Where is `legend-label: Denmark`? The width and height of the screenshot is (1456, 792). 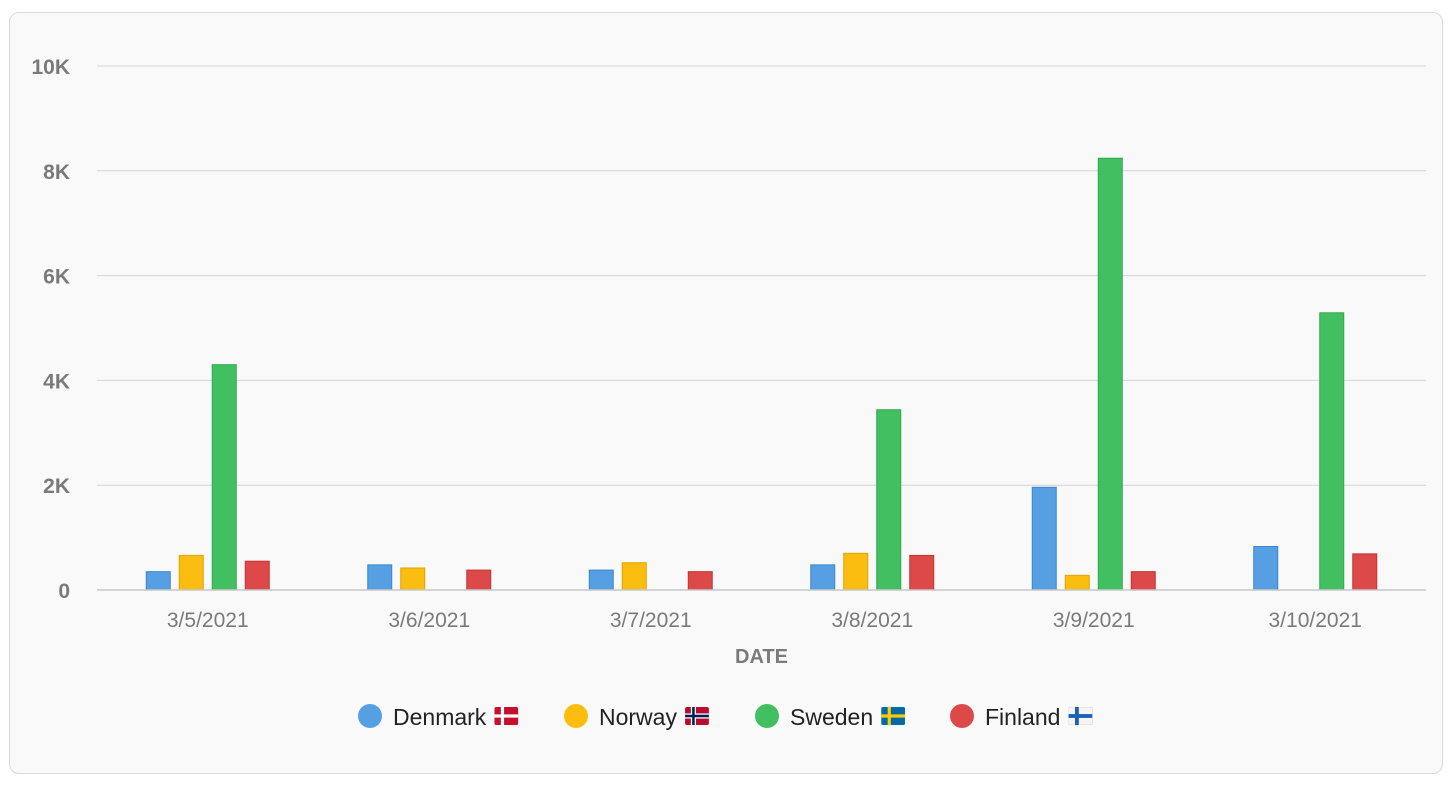 legend-label: Denmark is located at coordinates (440, 717).